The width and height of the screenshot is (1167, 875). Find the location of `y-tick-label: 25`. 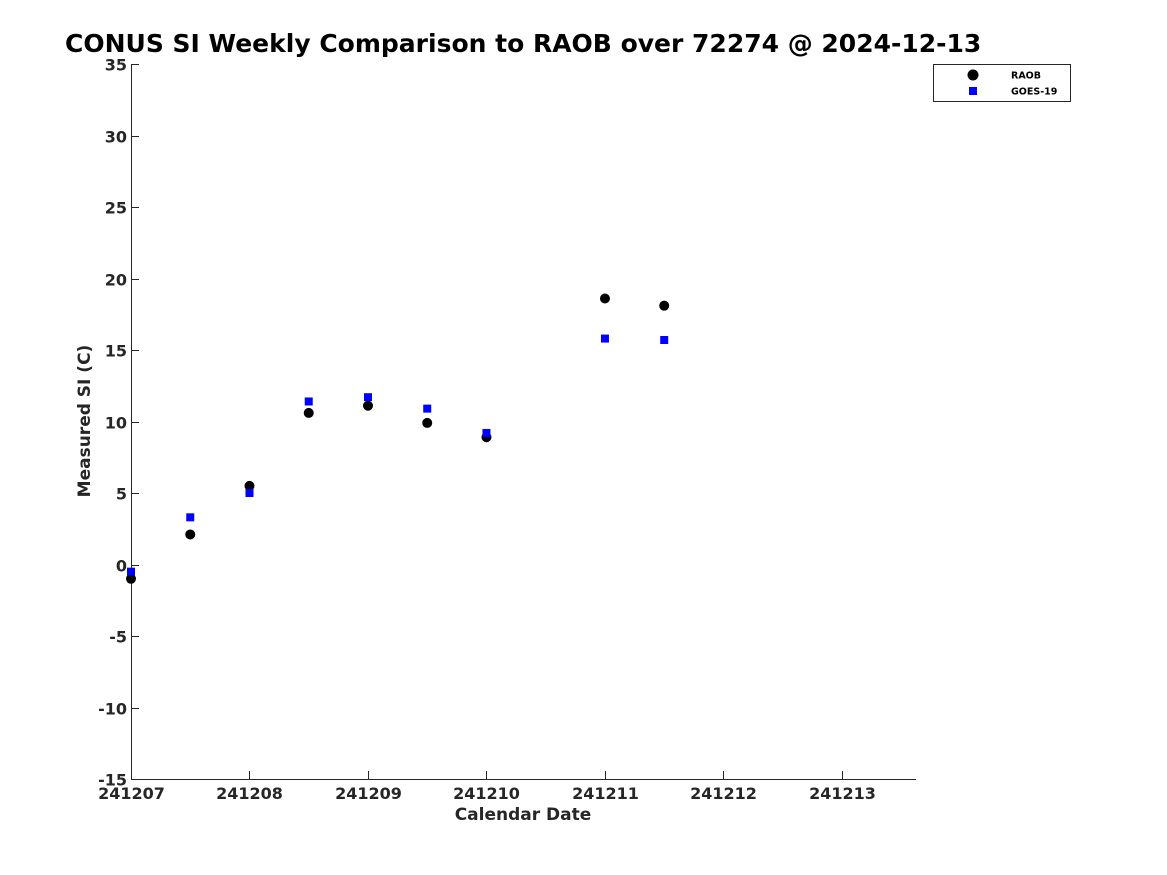

y-tick-label: 25 is located at coordinates (116, 208).